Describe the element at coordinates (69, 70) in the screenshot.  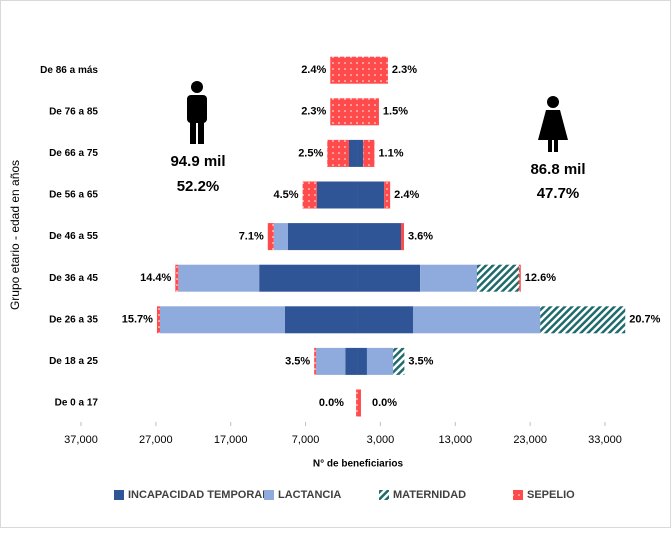
I see `y-tick-label: De 86 a más` at that location.